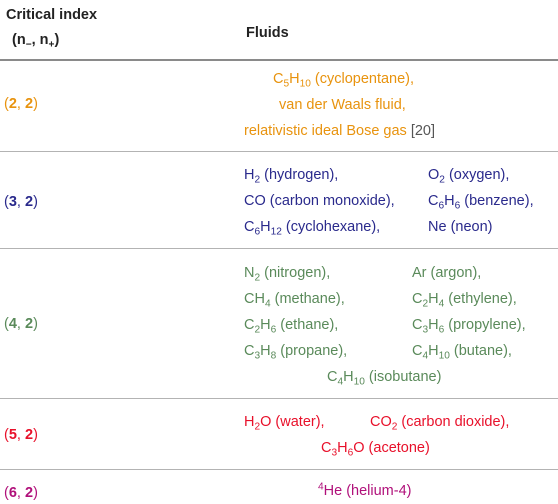  What do you see at coordinates (384, 378) in the screenshot?
I see `fluid-isobutane: C4H10 (isobutane)` at bounding box center [384, 378].